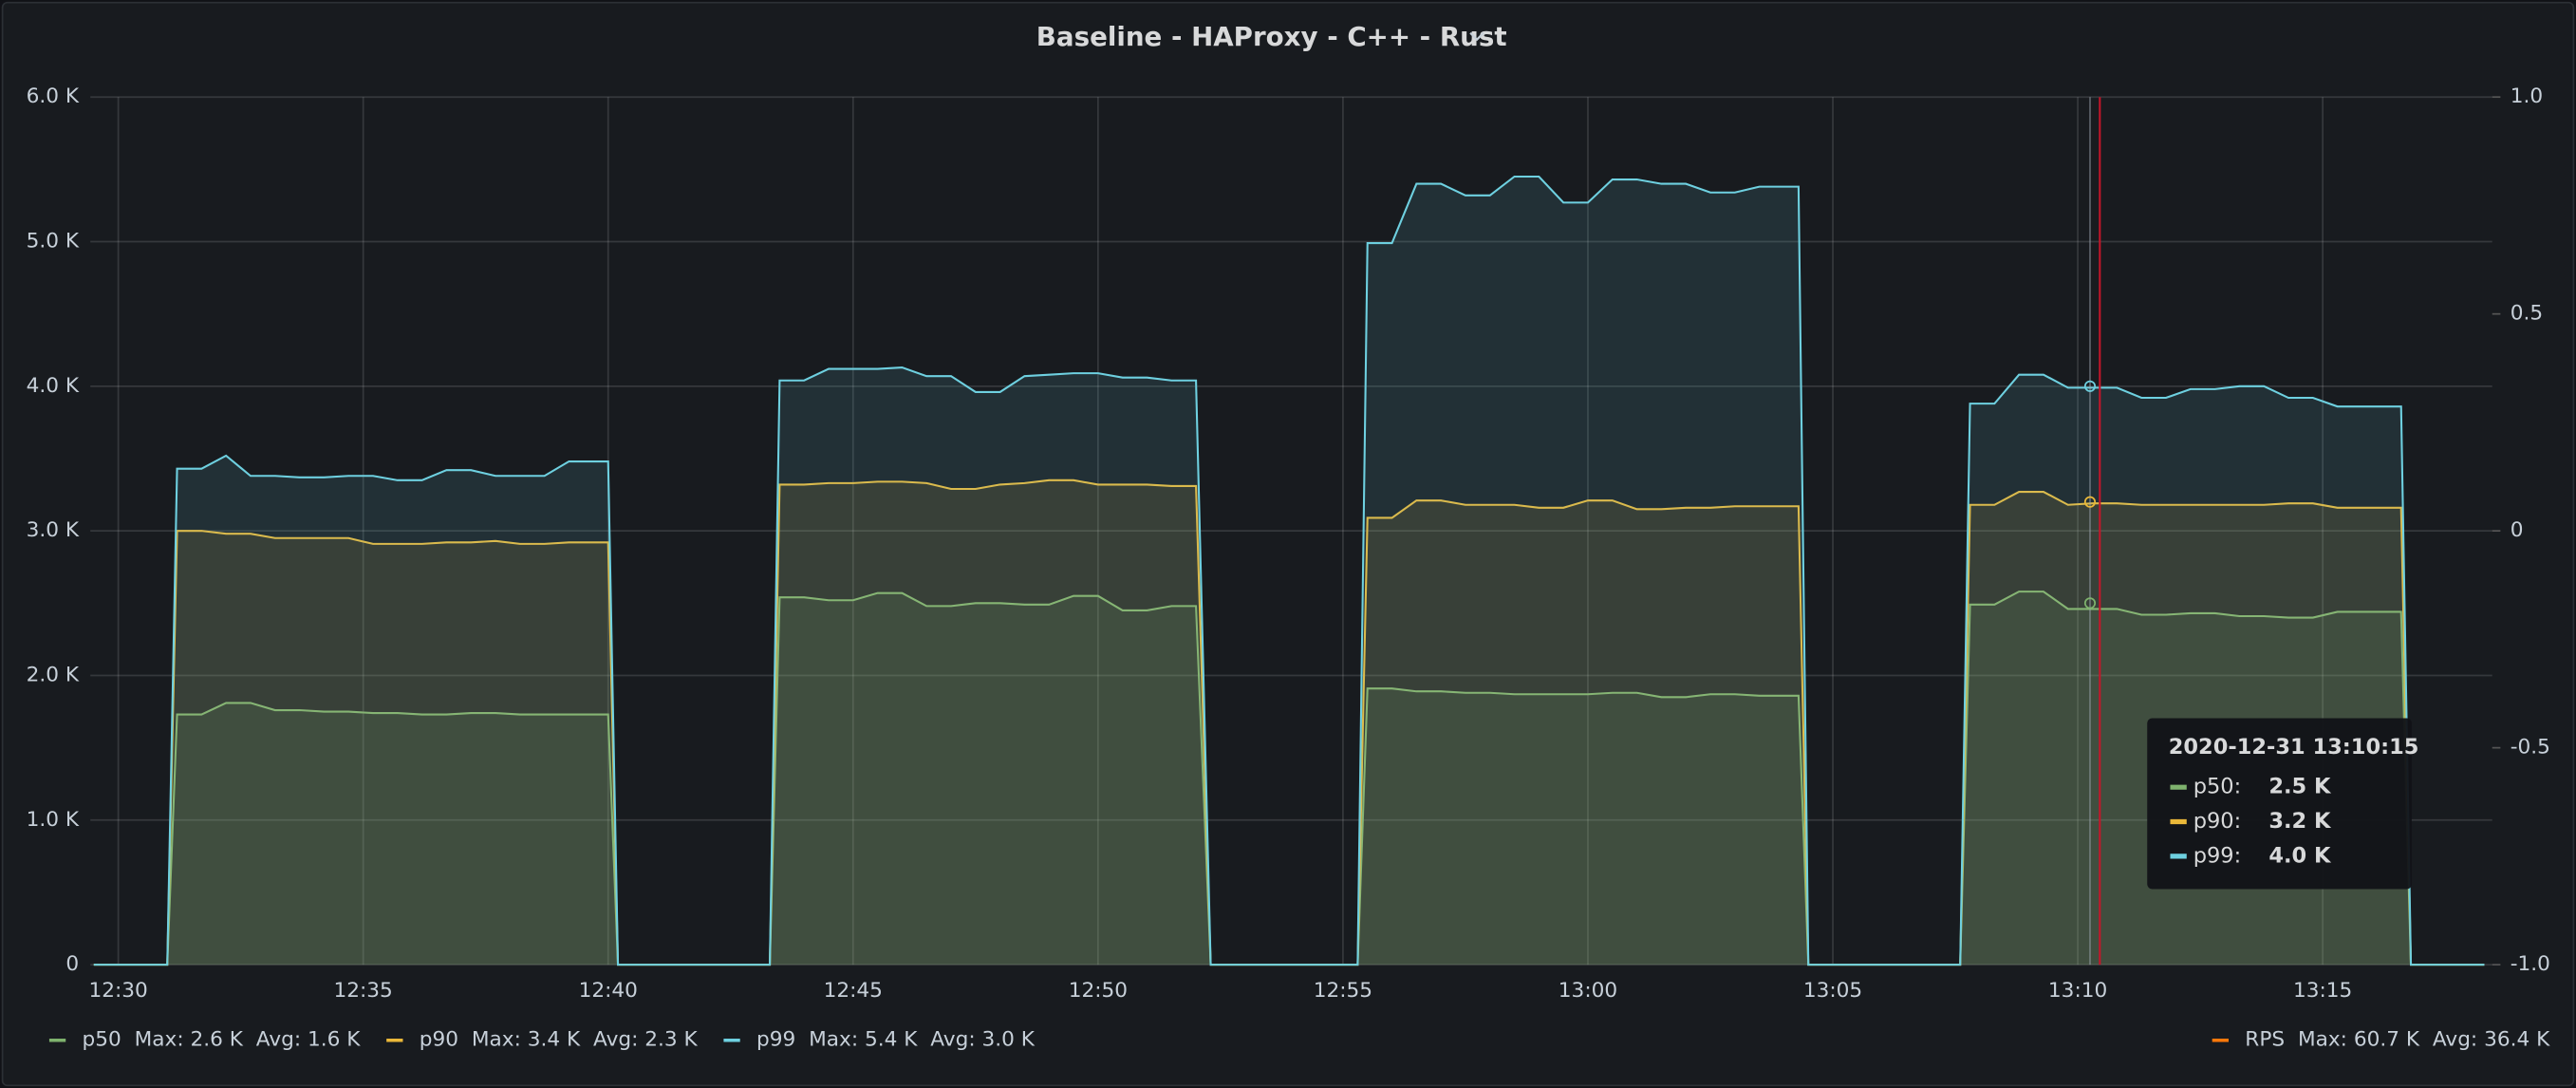 The image size is (2576, 1088). What do you see at coordinates (2279, 804) in the screenshot?
I see `tooltip-box` at bounding box center [2279, 804].